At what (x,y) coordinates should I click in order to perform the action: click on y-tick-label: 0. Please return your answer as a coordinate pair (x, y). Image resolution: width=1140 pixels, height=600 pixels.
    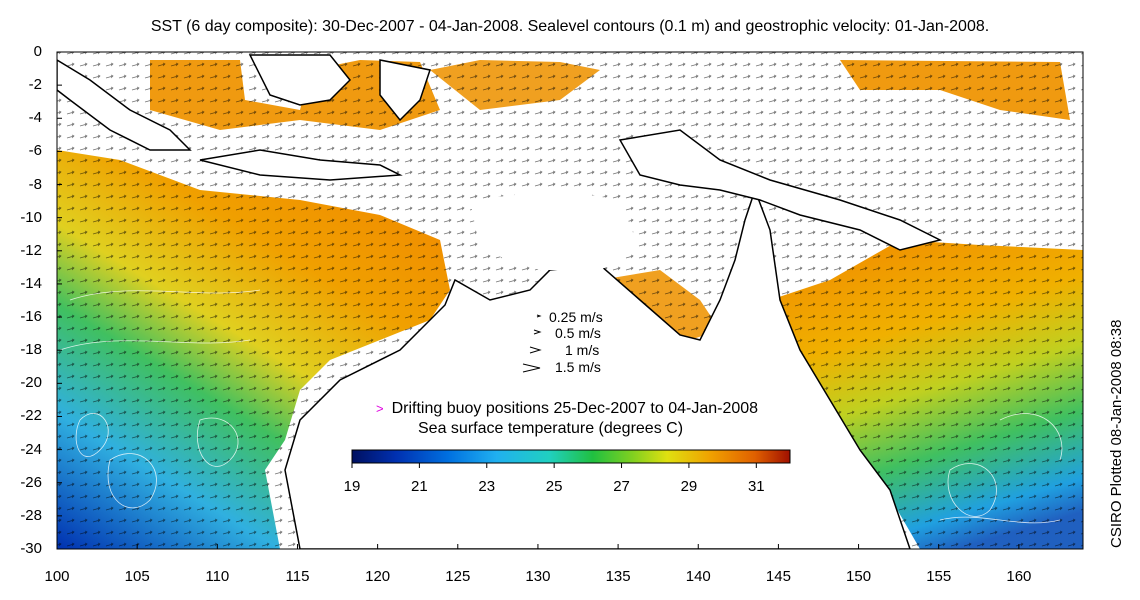
    Looking at the image, I should click on (37, 51).